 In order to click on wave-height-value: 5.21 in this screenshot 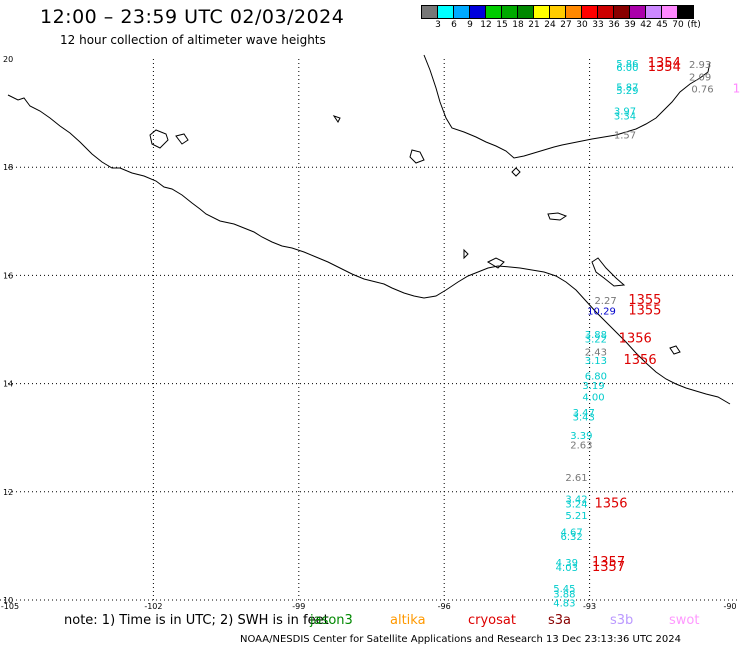, I will do `click(576, 516)`.